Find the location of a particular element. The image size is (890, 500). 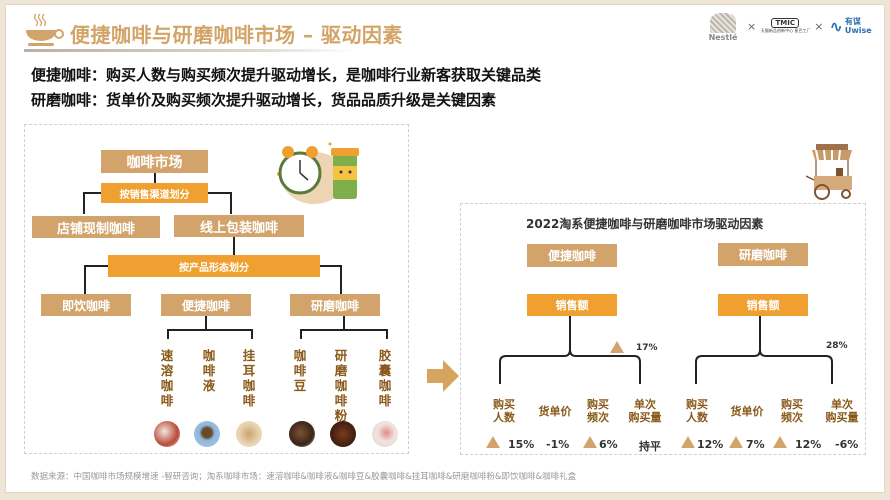

drip-bag-image is located at coordinates (249, 434).